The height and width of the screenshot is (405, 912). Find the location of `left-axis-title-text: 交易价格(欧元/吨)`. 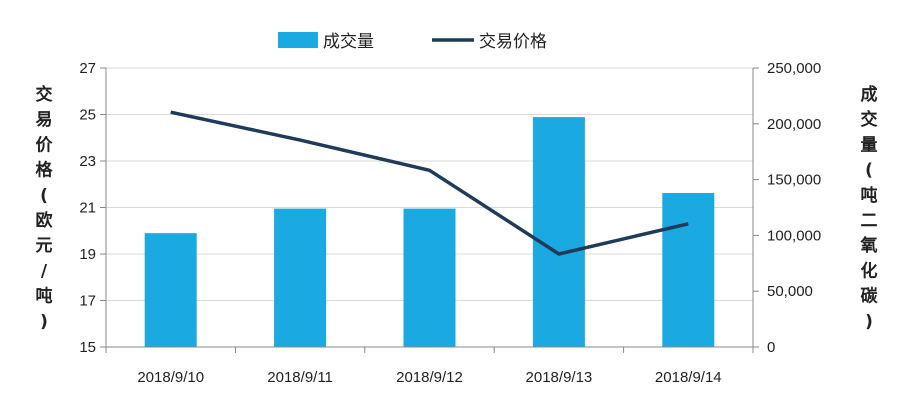

left-axis-title-text: 交易价格(欧元/吨) is located at coordinates (45, 208).